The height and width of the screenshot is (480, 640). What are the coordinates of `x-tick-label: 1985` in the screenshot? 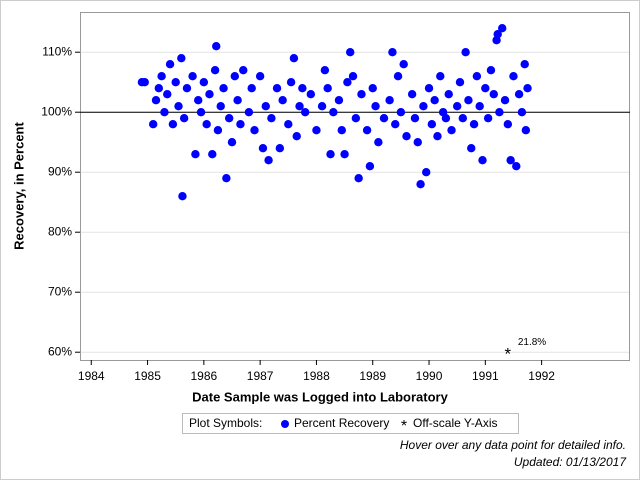 It's located at (147, 376).